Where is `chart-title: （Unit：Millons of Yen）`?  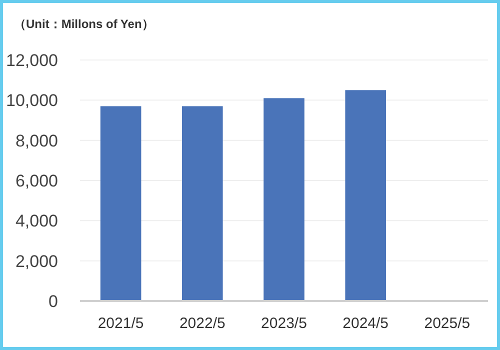
chart-title: （Unit：Millons of Yen） is located at coordinates (84, 24).